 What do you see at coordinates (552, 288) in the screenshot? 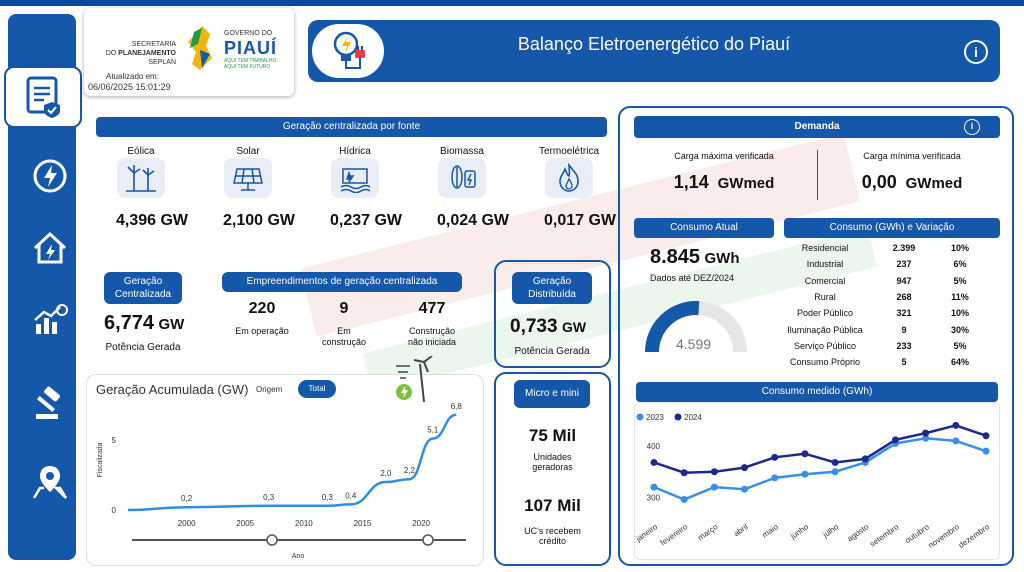
I see `distribuida-pill: Geração Distribuída` at bounding box center [552, 288].